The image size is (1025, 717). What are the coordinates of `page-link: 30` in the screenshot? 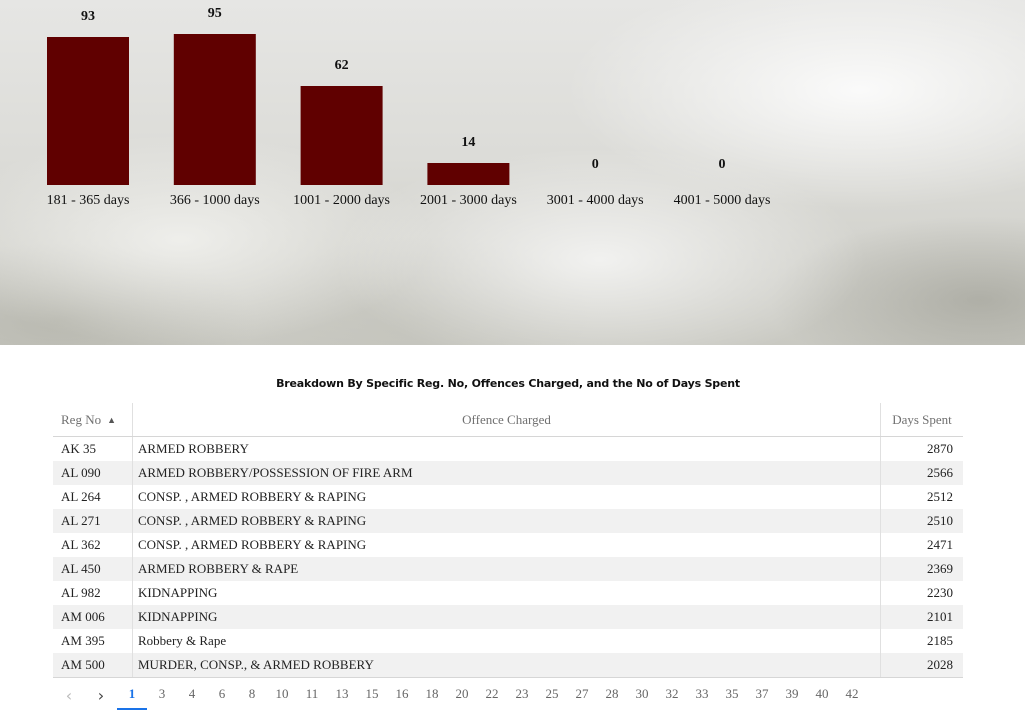 It's located at (642, 693).